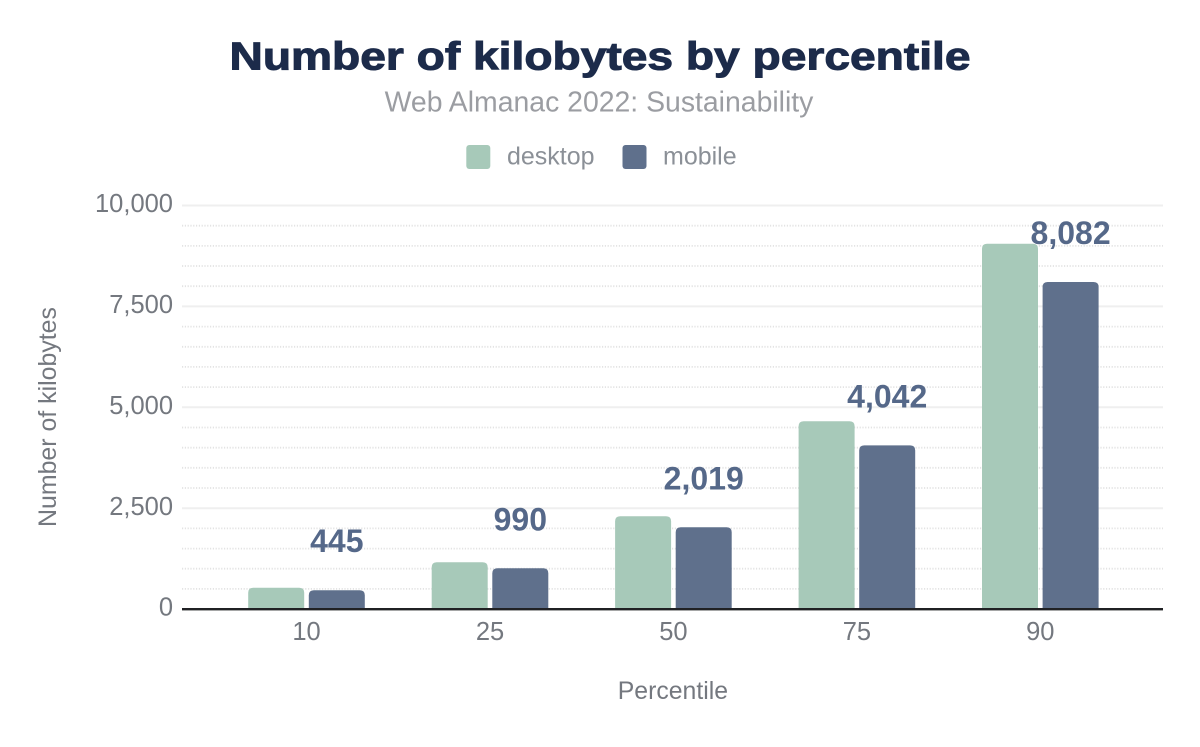 Image resolution: width=1200 pixels, height=747 pixels. What do you see at coordinates (1071, 233) in the screenshot?
I see `svg-text: 8,082` at bounding box center [1071, 233].